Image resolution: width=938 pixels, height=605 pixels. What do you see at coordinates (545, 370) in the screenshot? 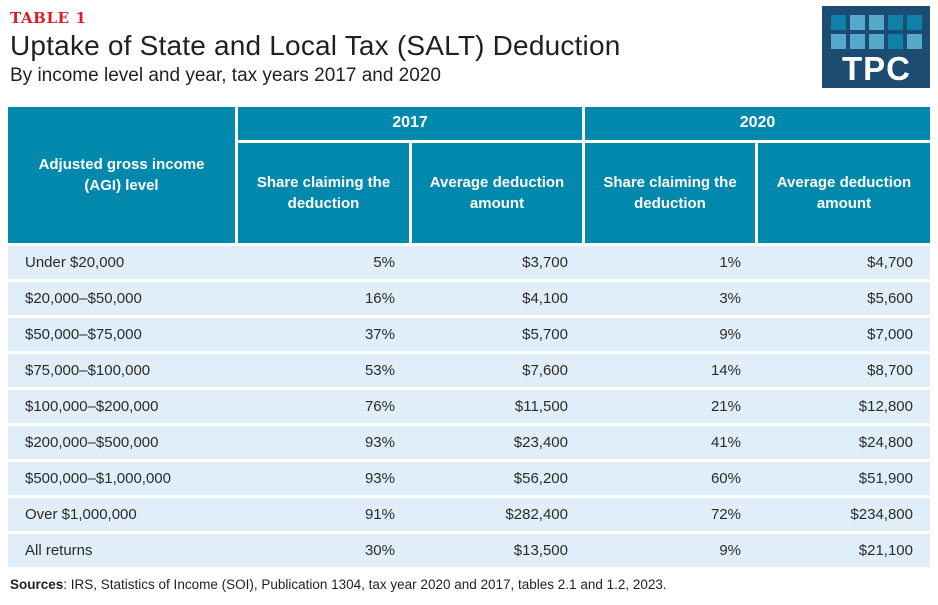
I see `cell-average-2017: $7,600` at bounding box center [545, 370].